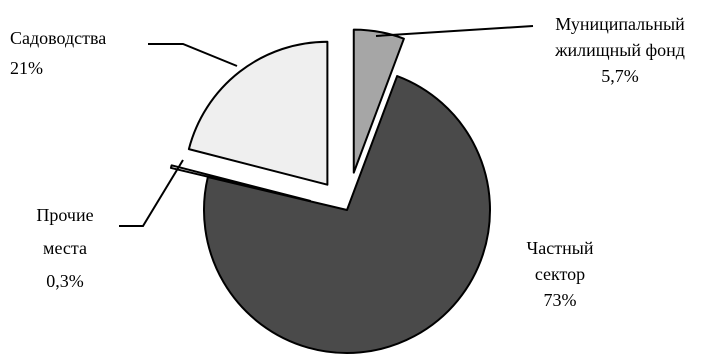  I want to click on slice-label-line: Частный, so click(560, 248).